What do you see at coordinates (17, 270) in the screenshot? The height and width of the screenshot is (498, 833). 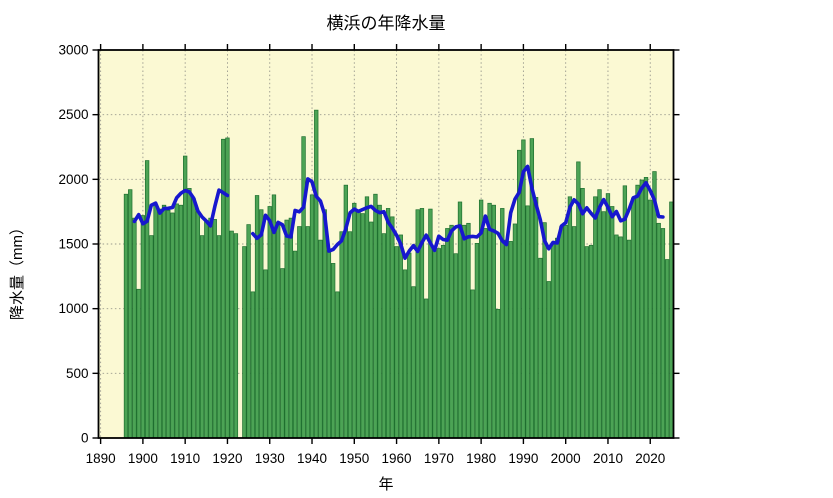 I see `y-axis-label: 降水量（mm）` at bounding box center [17, 270].